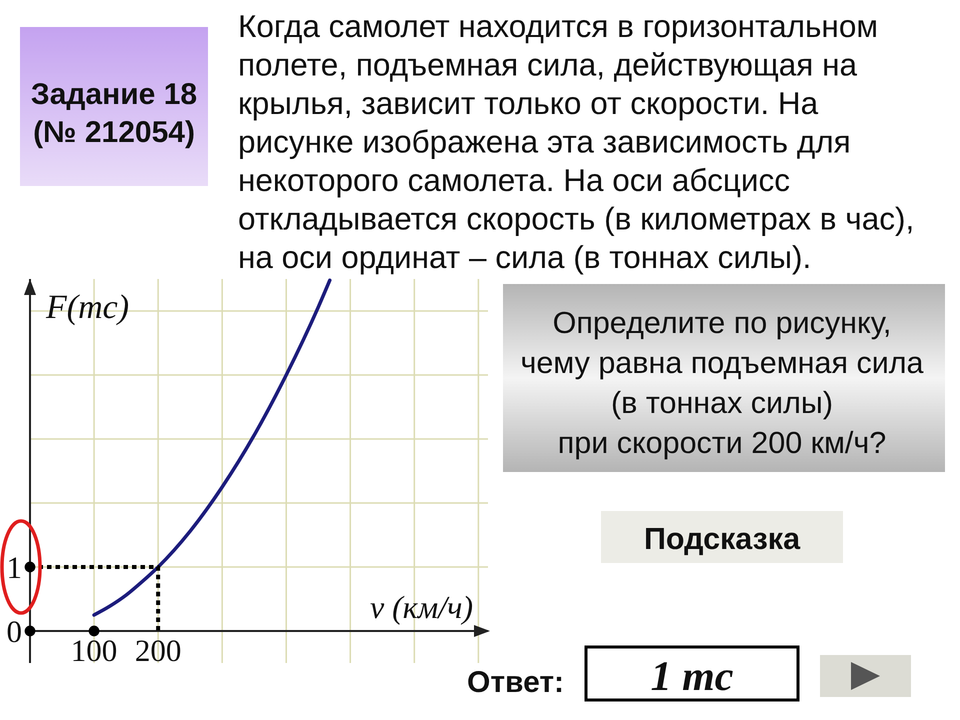 This screenshot has width=960, height=720. Describe the element at coordinates (692, 677) in the screenshot. I see `text: 1 тс` at that location.